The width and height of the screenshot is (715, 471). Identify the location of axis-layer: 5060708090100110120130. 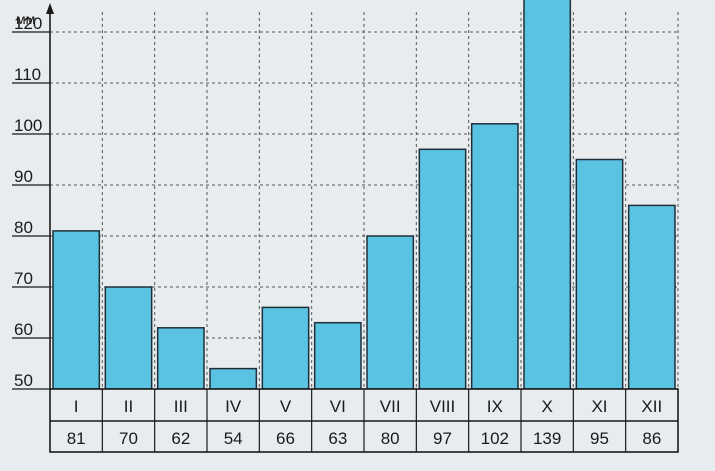
(33, 196).